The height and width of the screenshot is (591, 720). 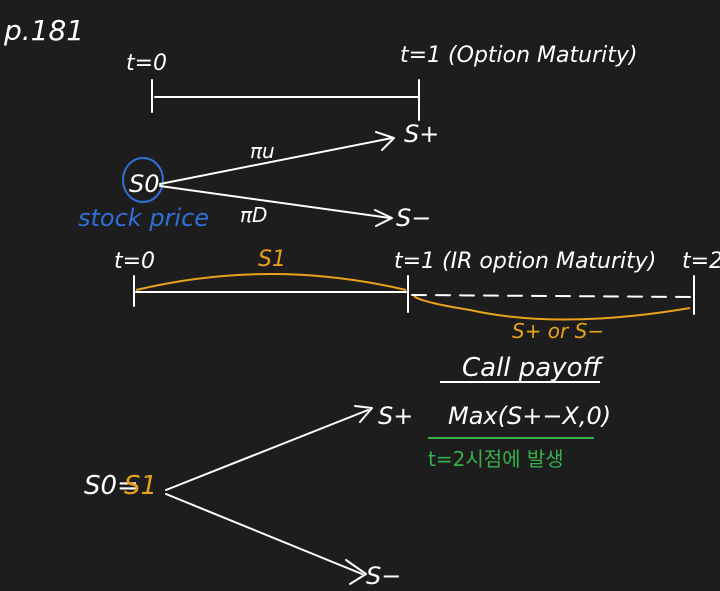 What do you see at coordinates (529, 416) in the screenshot?
I see `payoff-formula: Max(S+−X,0)` at bounding box center [529, 416].